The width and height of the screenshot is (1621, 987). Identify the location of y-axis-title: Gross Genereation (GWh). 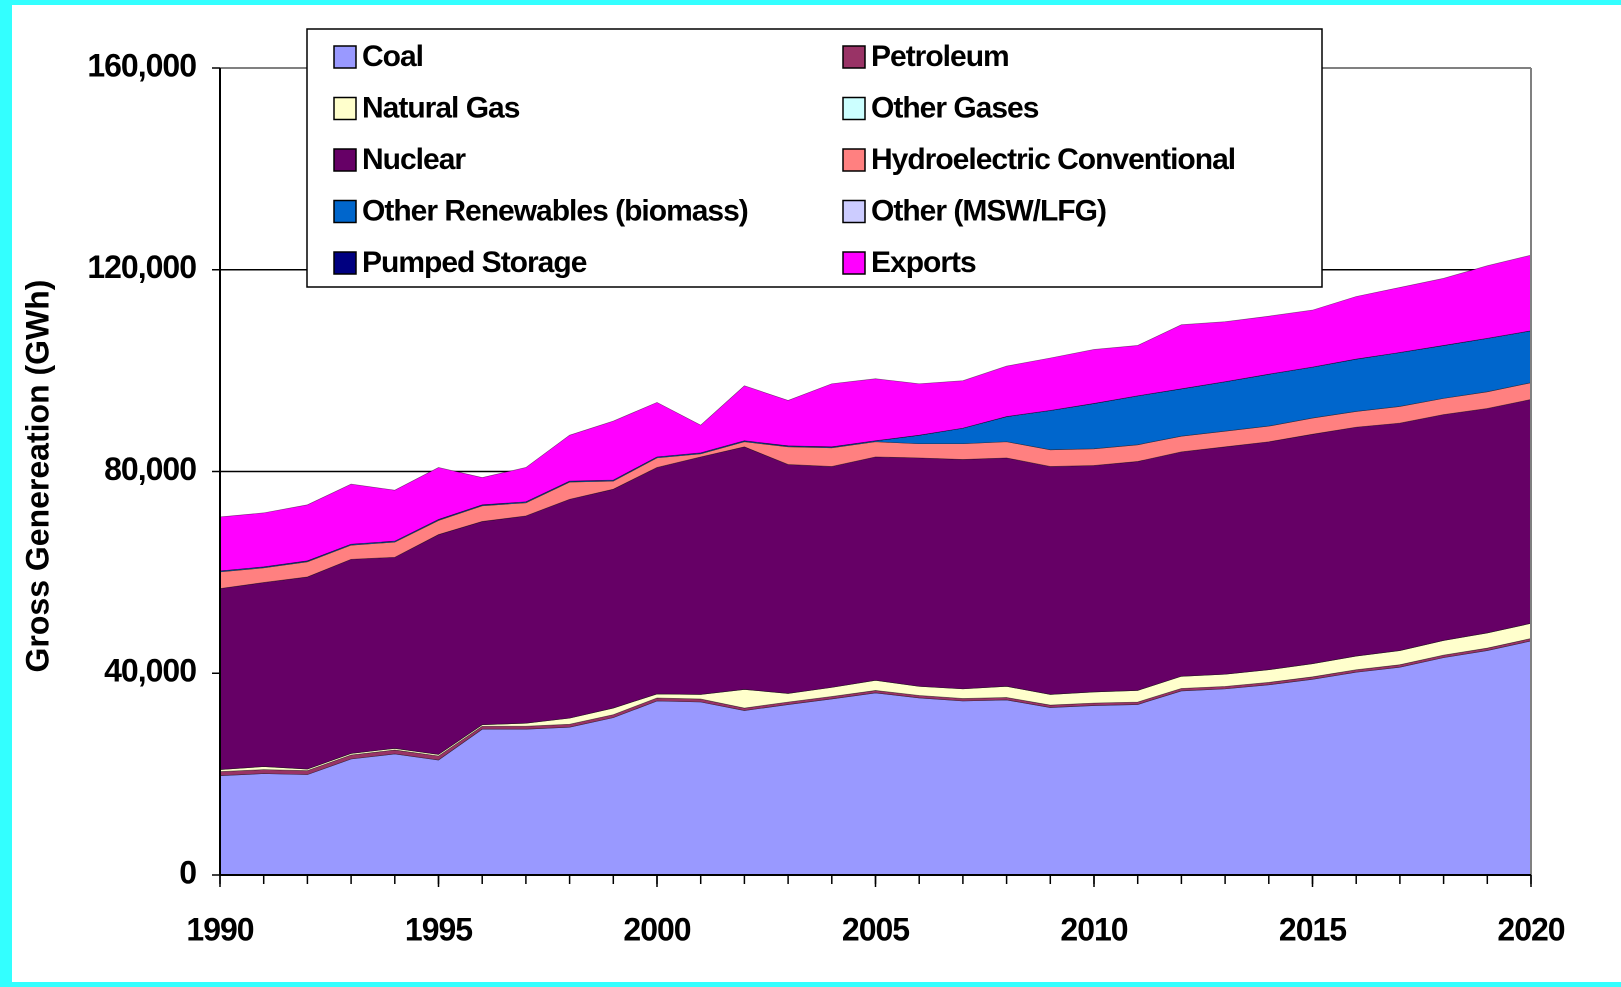
(37, 476).